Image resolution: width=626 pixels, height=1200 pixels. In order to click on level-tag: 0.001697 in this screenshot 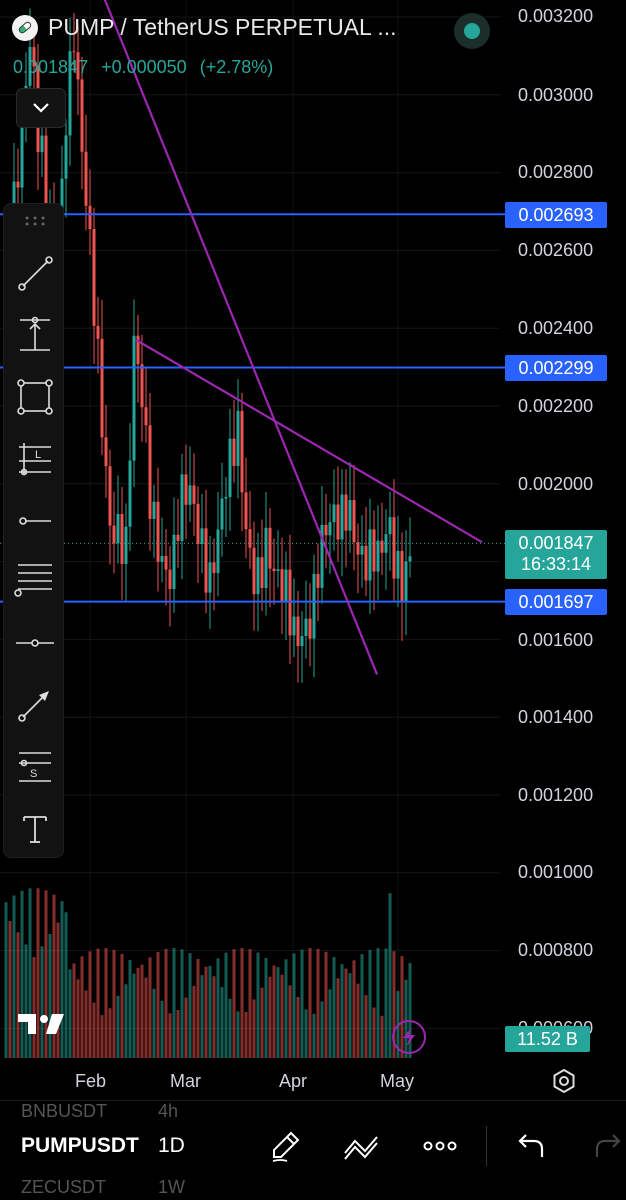, I will do `click(556, 602)`.